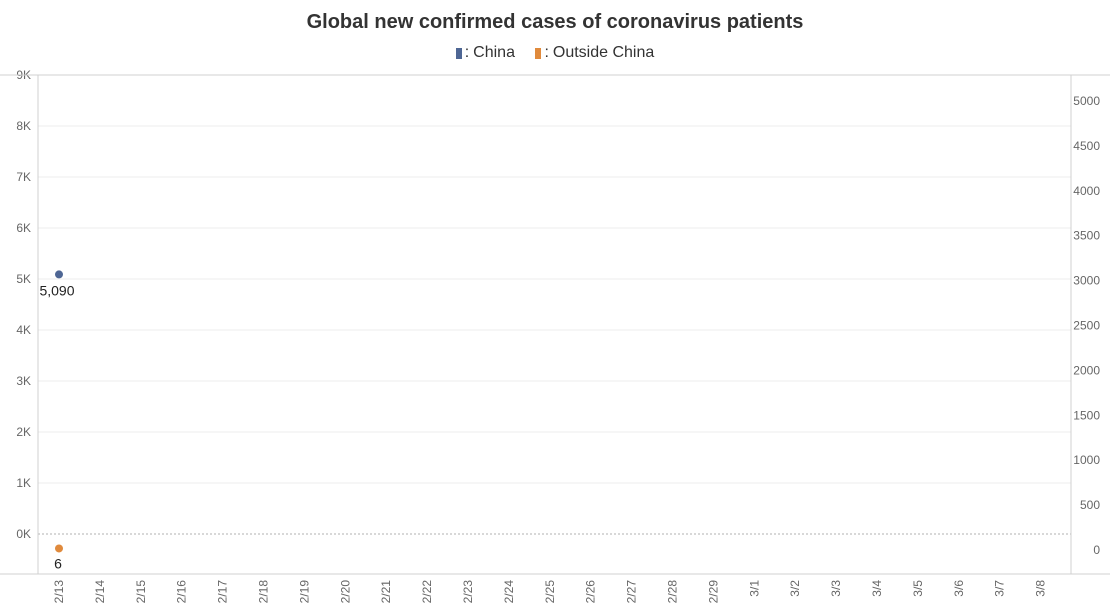 The height and width of the screenshot is (614, 1110). What do you see at coordinates (304, 592) in the screenshot?
I see `x-tick-label: 2/19` at bounding box center [304, 592].